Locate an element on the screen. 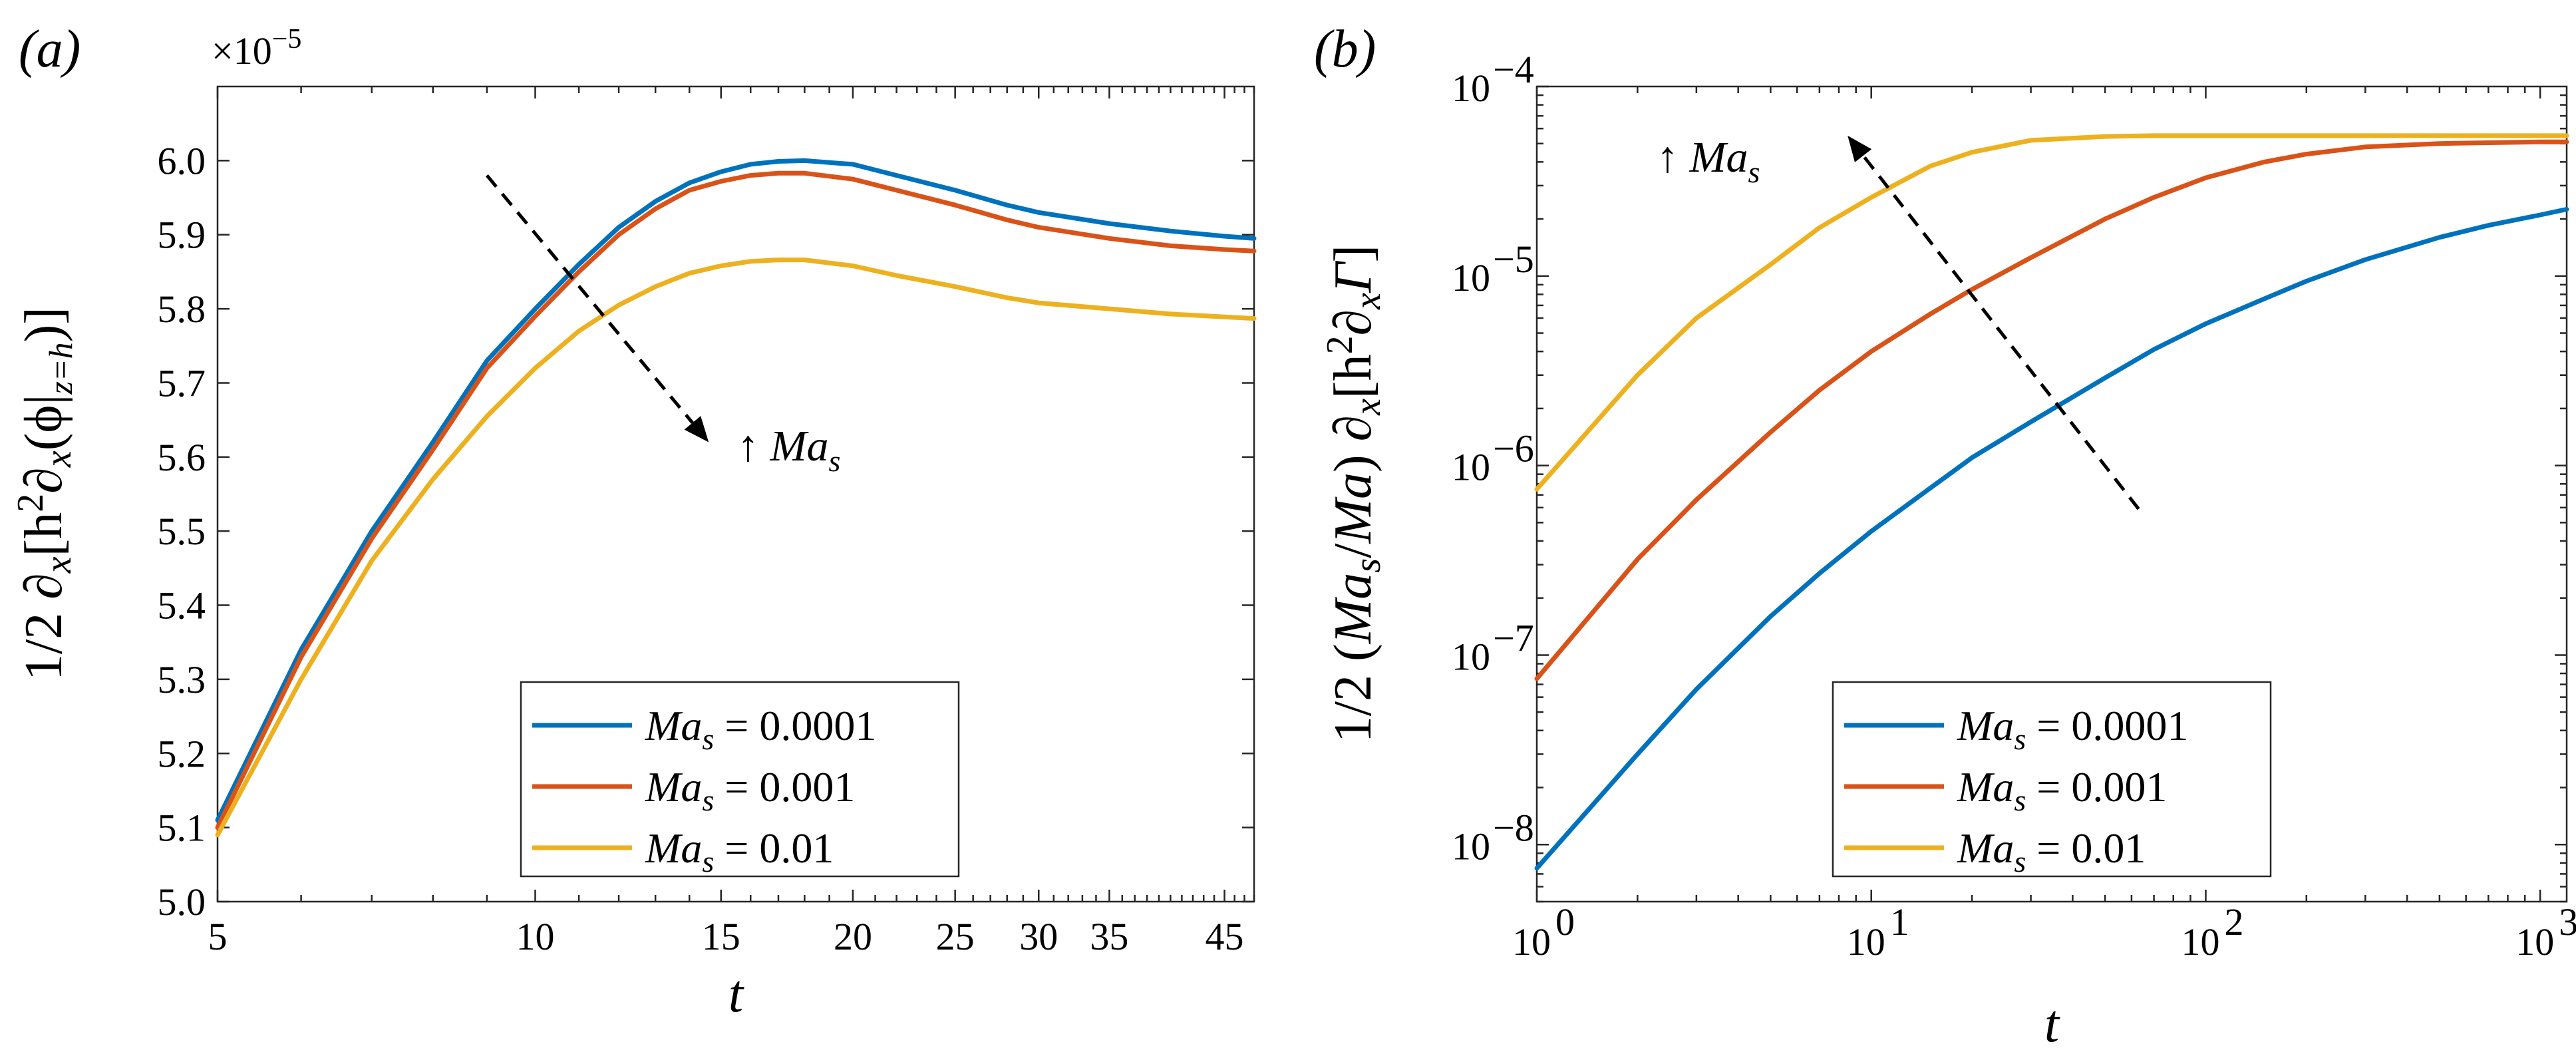 This screenshot has height=1064, width=2576. panel-a-y-tick-label: 5.6 is located at coordinates (182, 457).